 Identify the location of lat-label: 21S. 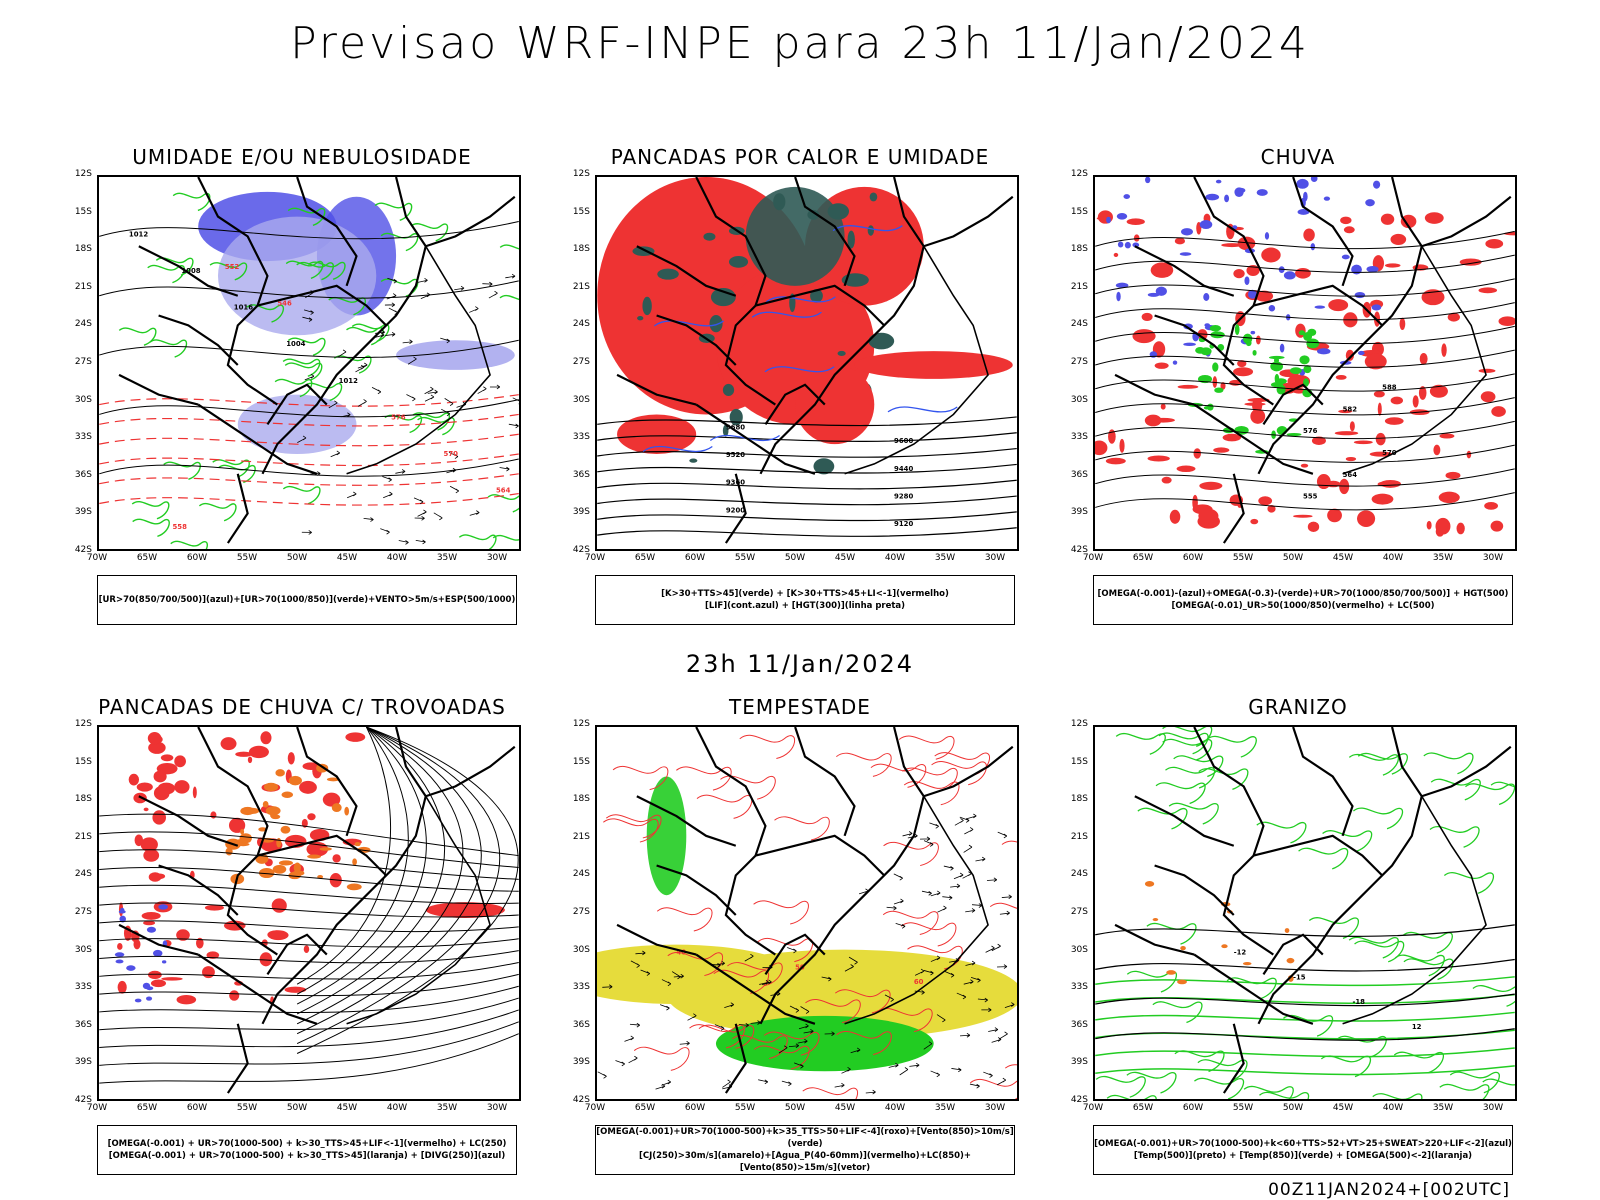
(581, 836).